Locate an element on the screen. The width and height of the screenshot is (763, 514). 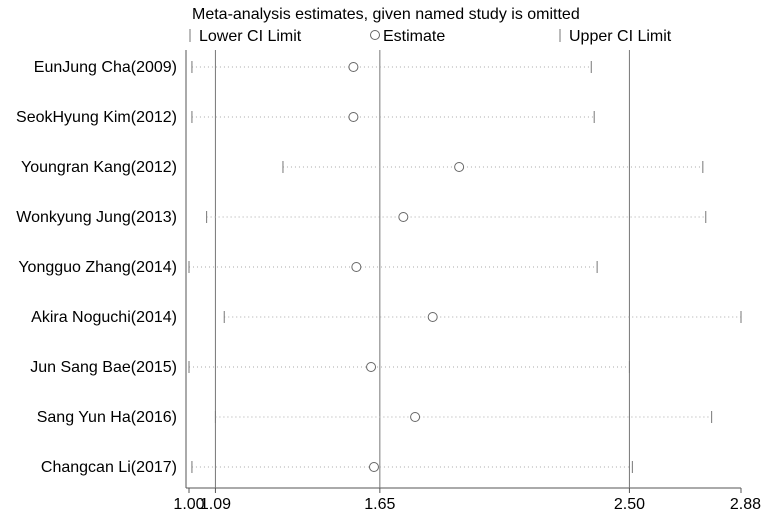
legend-estimate-label: Estimate is located at coordinates (414, 36).